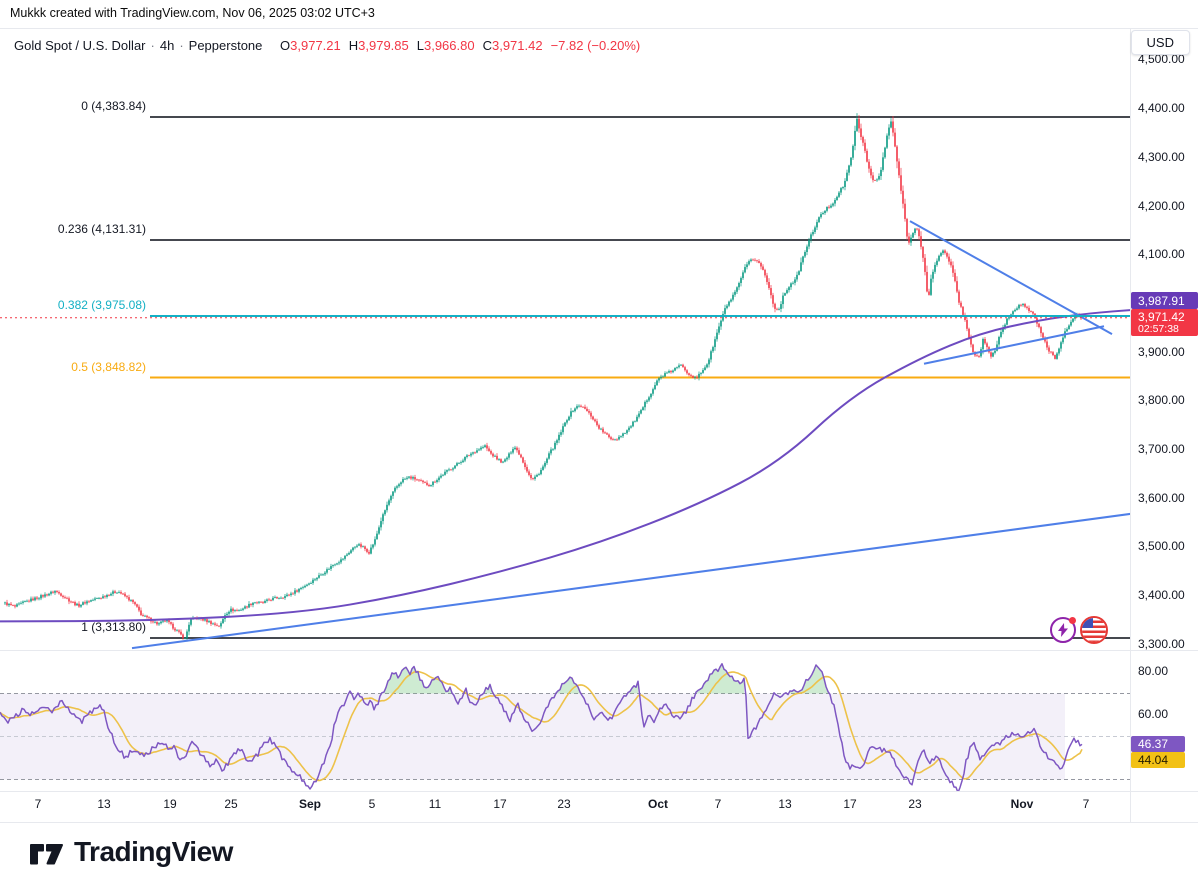  What do you see at coordinates (1161, 108) in the screenshot?
I see `price-tick-label: 4,400.00` at bounding box center [1161, 108].